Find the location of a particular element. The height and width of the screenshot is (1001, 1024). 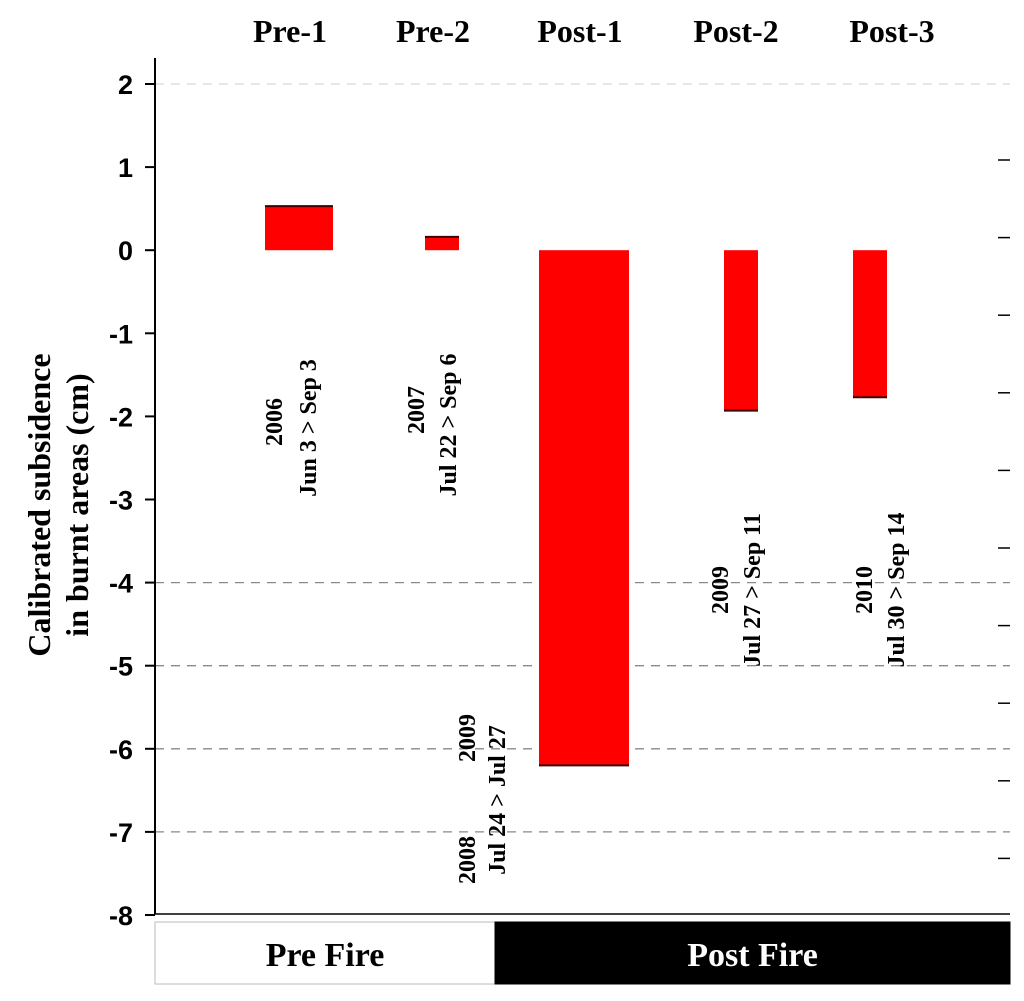

y-tick-label: -1 is located at coordinates (121, 334).